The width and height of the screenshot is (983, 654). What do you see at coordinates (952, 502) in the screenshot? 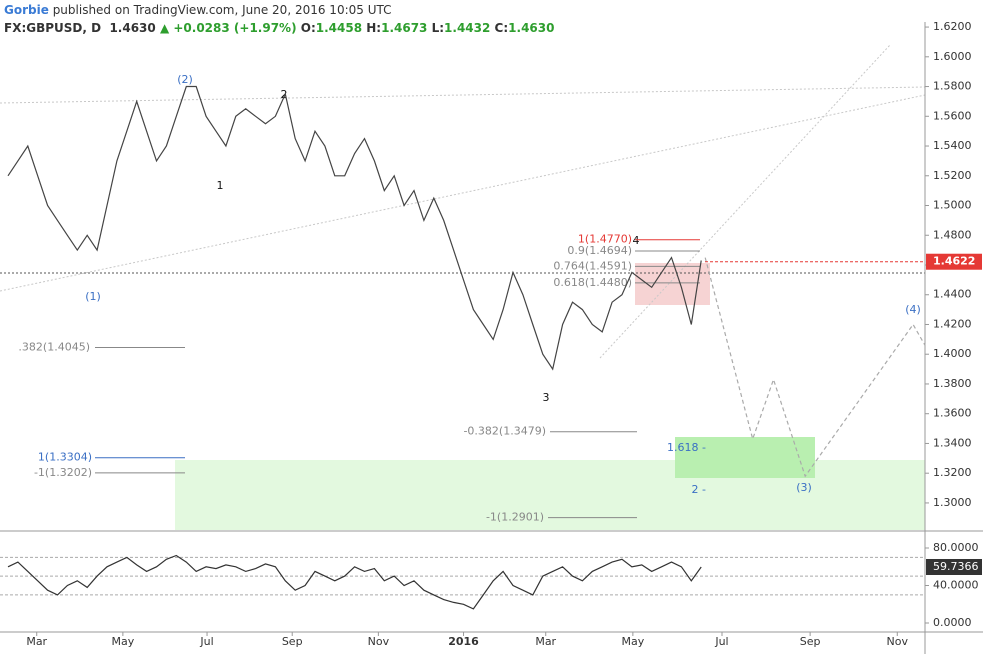
I see `y-tick-label: 1.3000` at bounding box center [952, 502].